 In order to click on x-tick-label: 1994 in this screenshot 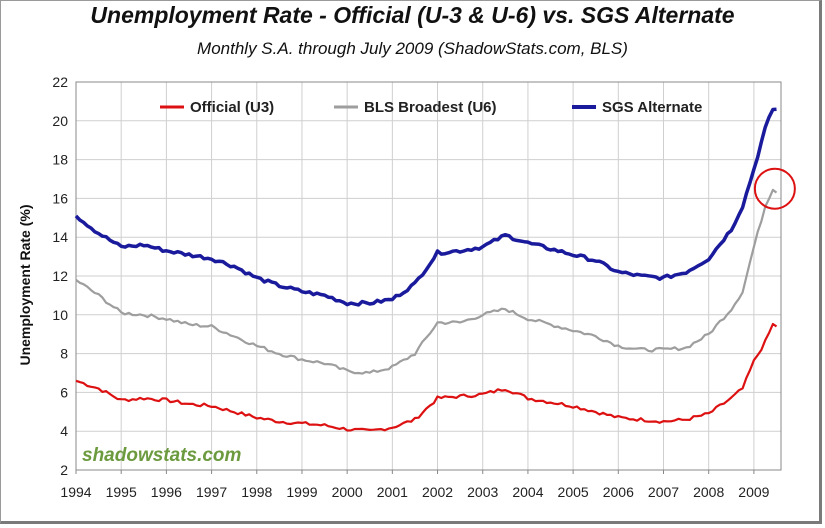, I will do `click(75, 492)`.